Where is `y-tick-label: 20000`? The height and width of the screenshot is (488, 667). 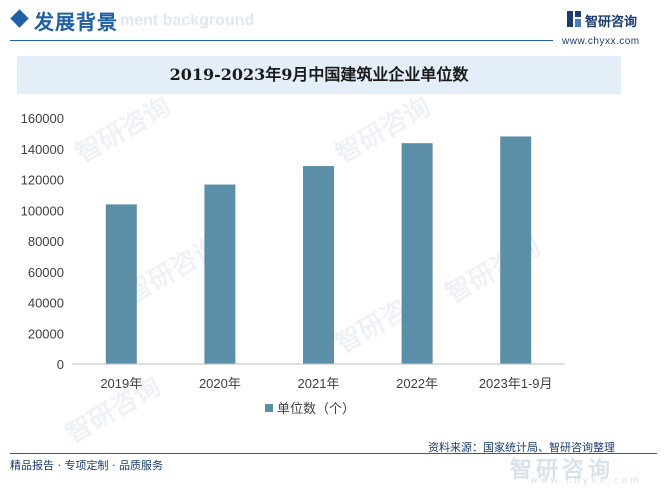
y-tick-label: 20000 is located at coordinates (46, 333).